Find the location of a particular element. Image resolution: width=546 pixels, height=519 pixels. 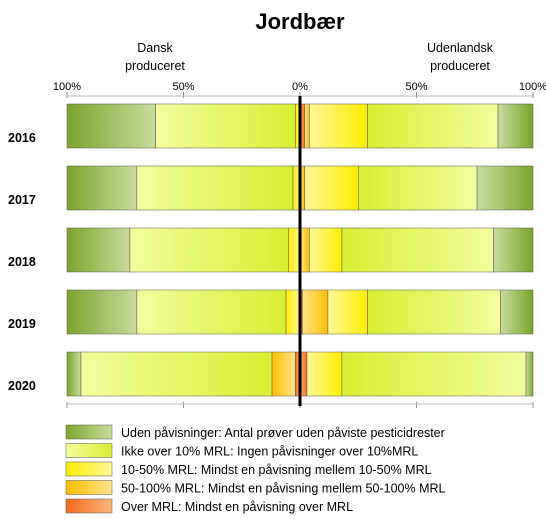

right-header-line2: produceret is located at coordinates (460, 66).